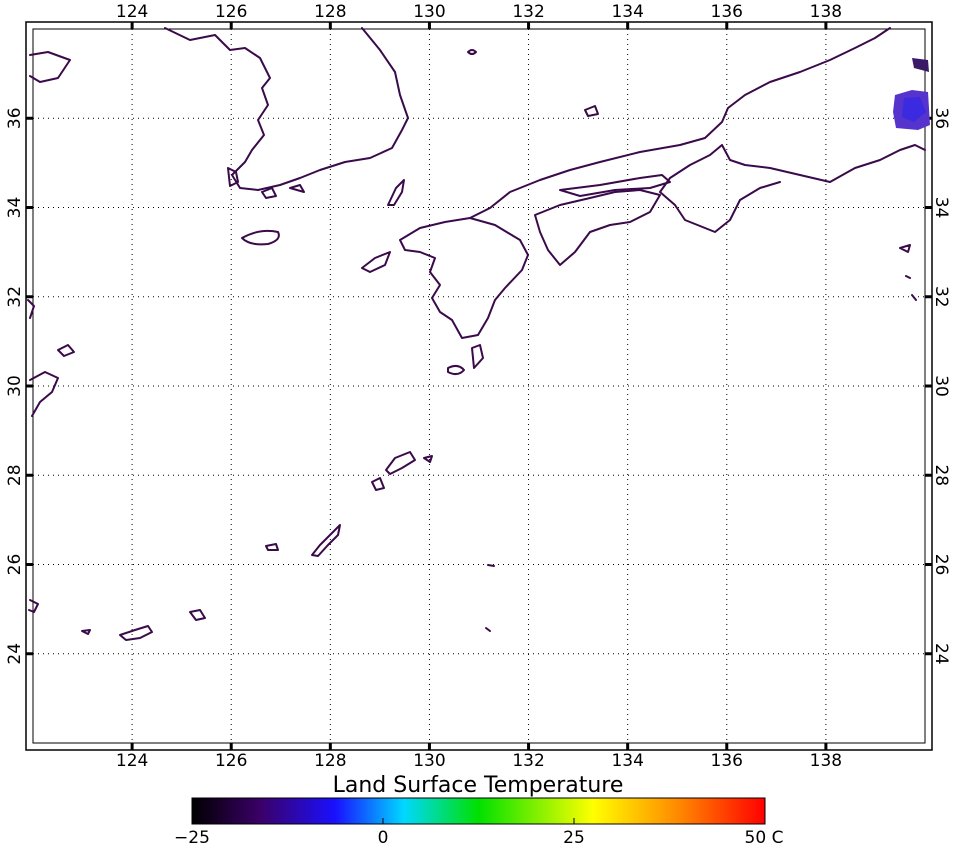 The width and height of the screenshot is (956, 850). What do you see at coordinates (15, 654) in the screenshot?
I see `lat-label-left-24: 24` at bounding box center [15, 654].